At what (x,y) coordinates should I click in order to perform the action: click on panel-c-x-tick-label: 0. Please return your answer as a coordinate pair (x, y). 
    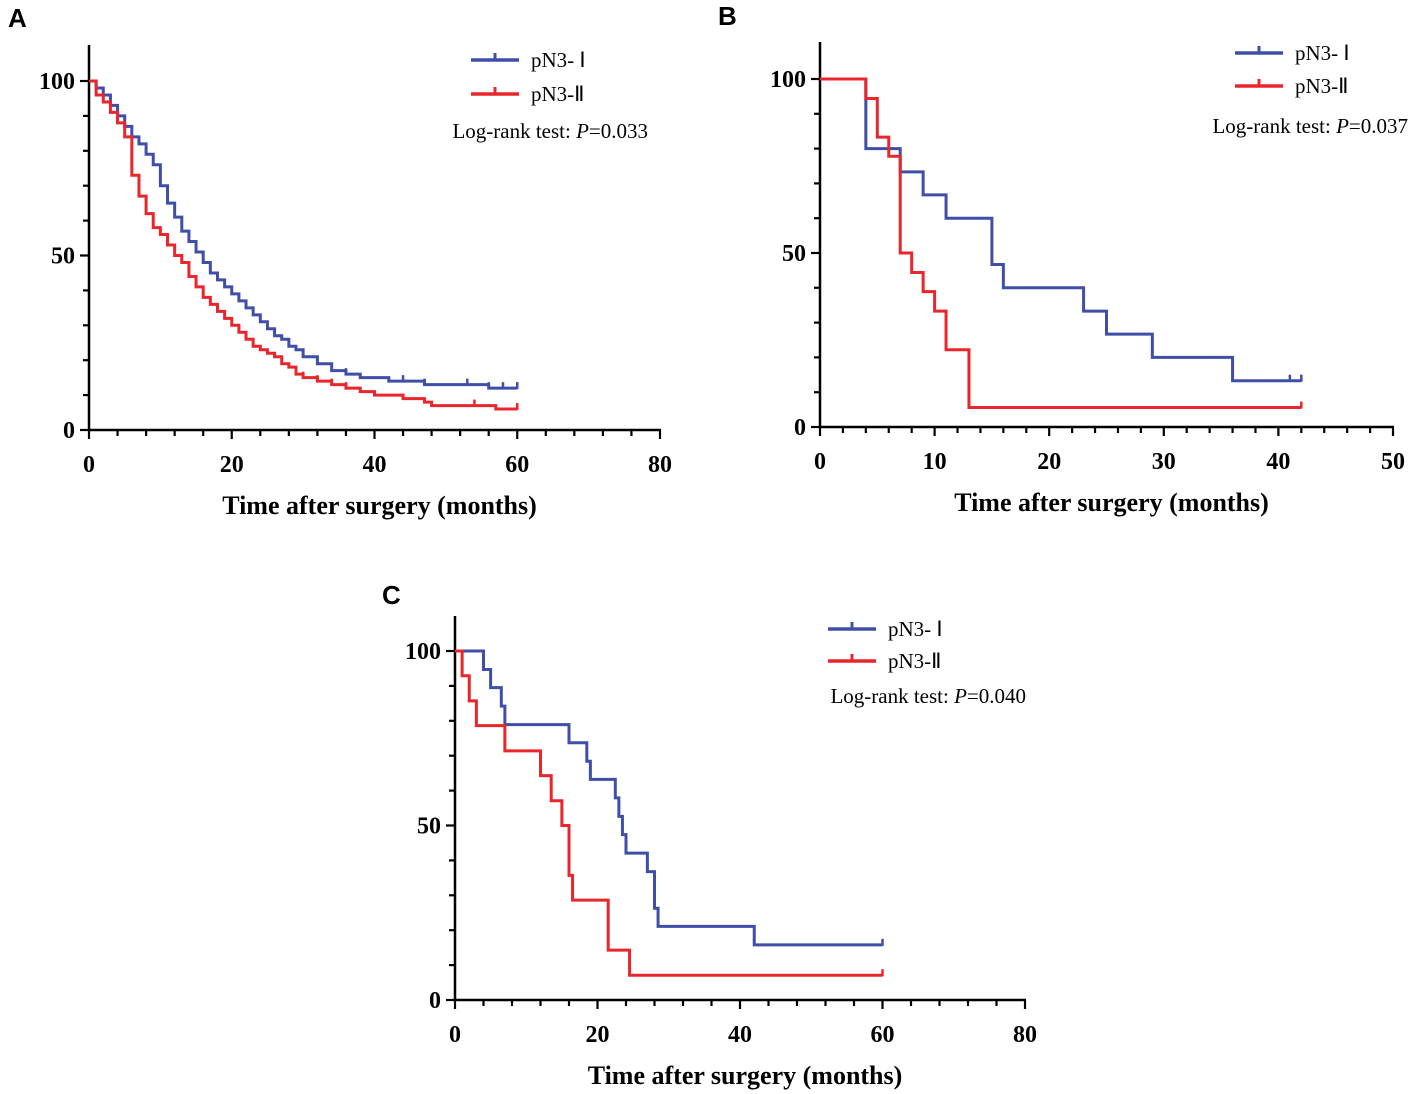
    Looking at the image, I should click on (455, 1035).